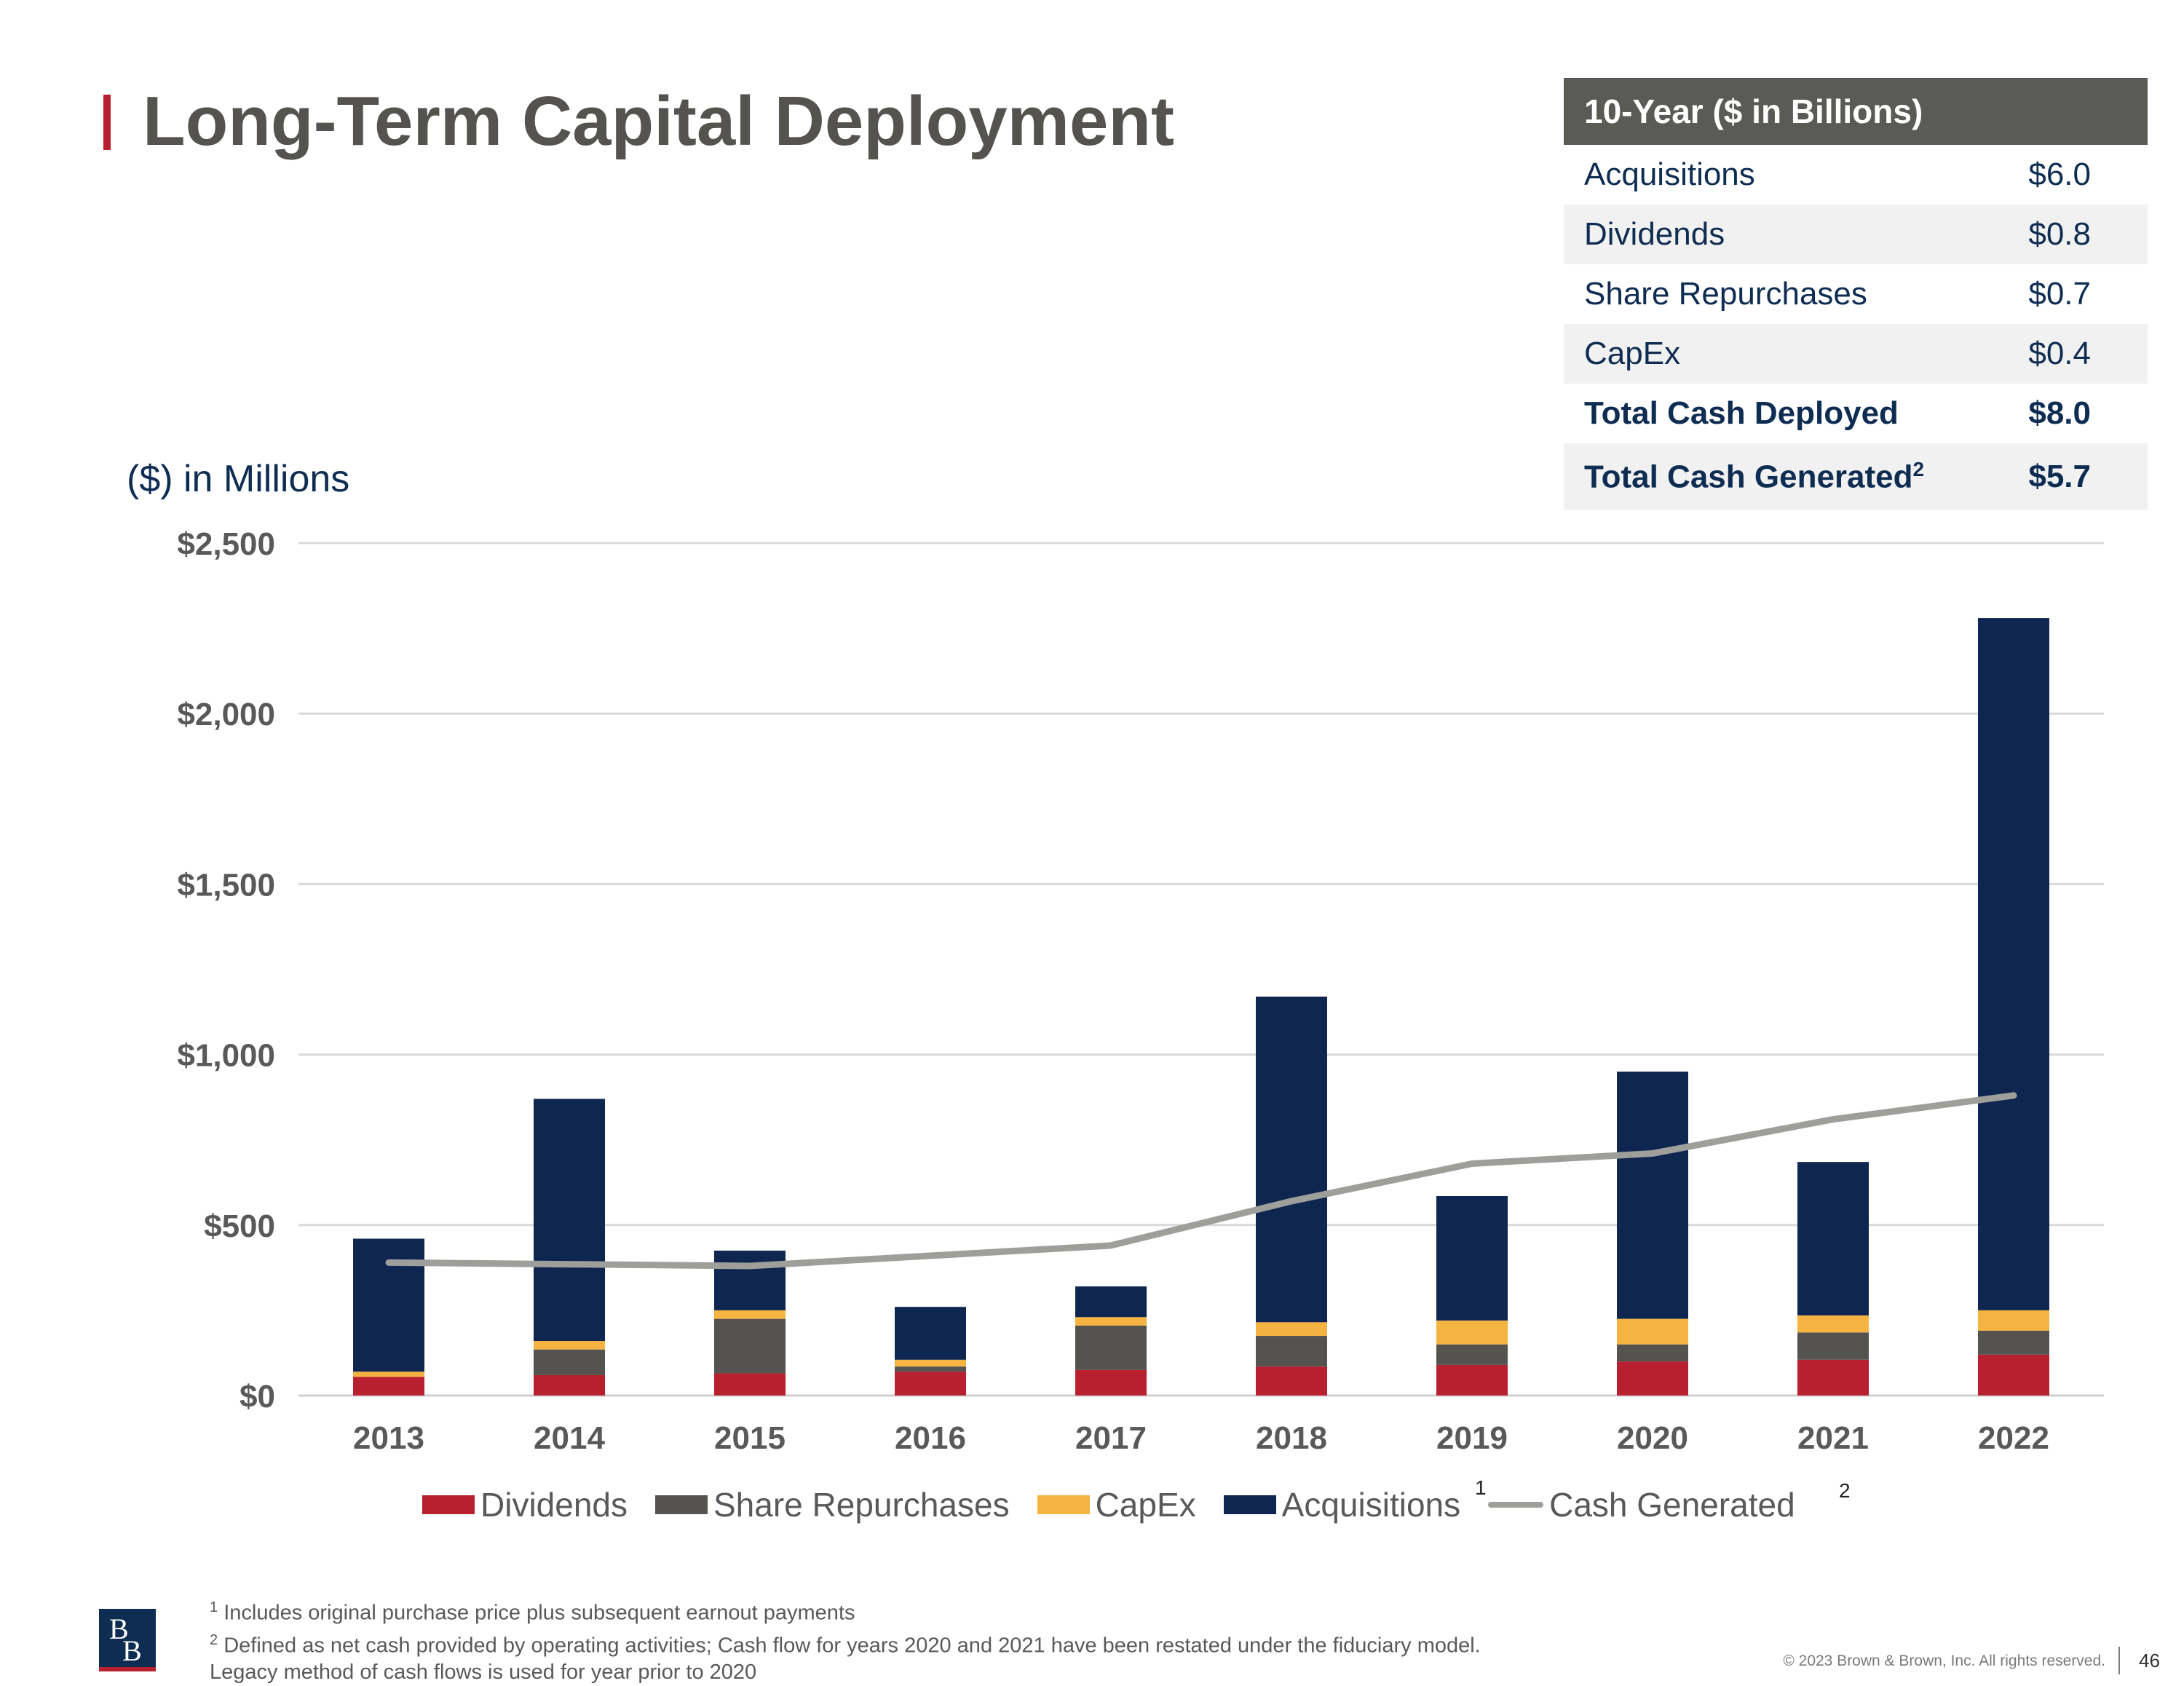 This screenshot has height=1686, width=2184. What do you see at coordinates (239, 1226) in the screenshot?
I see `y-tick-label: $500` at bounding box center [239, 1226].